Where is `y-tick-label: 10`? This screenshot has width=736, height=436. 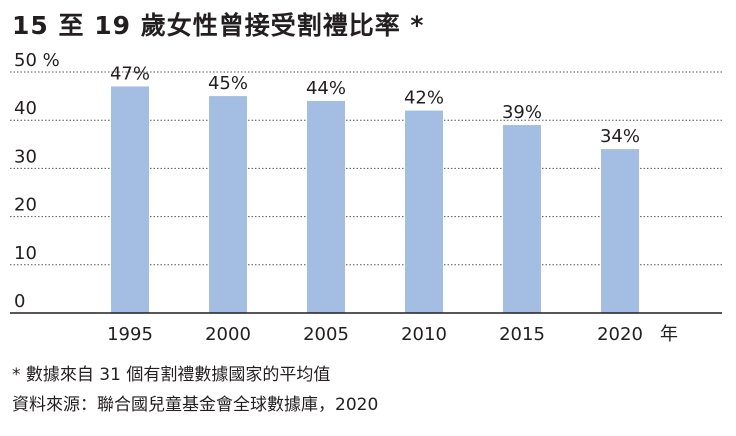
y-tick-label: 10 is located at coordinates (25, 253).